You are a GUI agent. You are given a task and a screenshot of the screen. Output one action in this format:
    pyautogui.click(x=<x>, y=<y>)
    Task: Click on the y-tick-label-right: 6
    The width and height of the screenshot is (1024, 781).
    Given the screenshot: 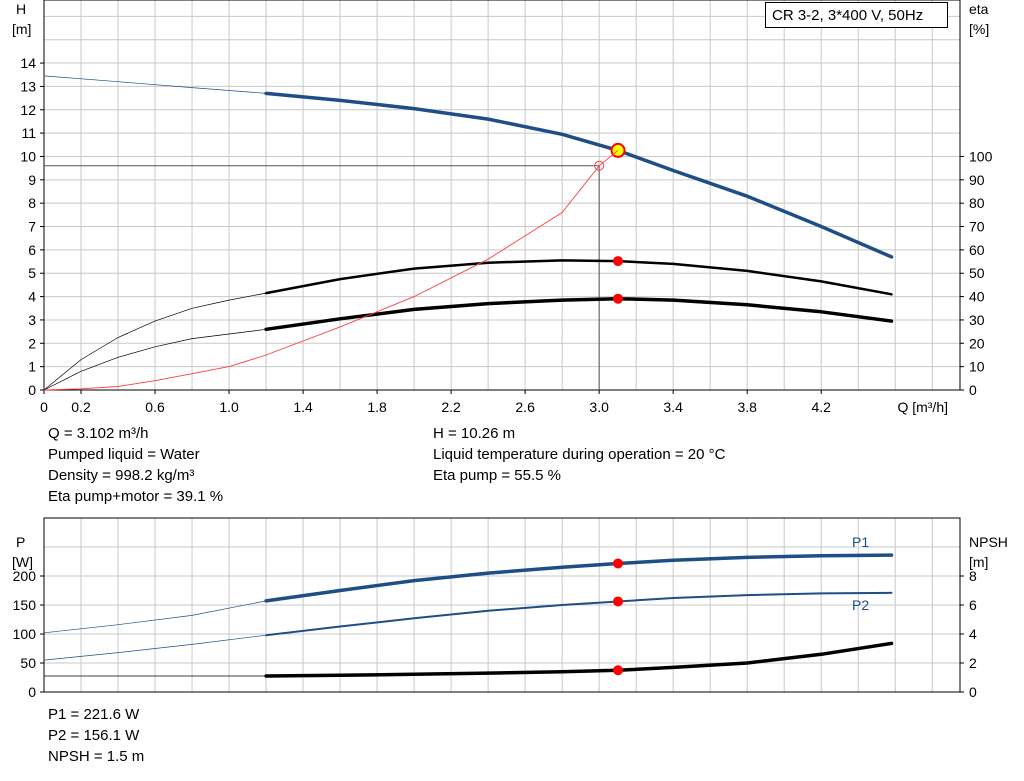 What is the action you would take?
    pyautogui.click(x=973, y=605)
    